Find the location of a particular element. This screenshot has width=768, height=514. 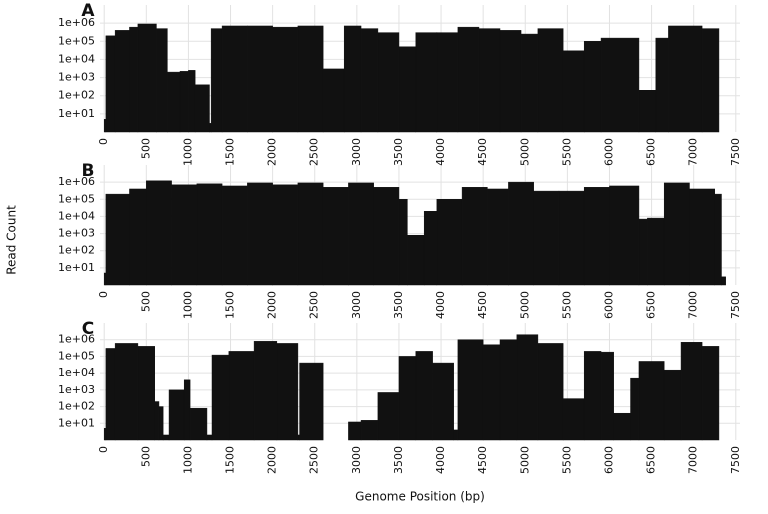

panel-title: C is located at coordinates (88, 329).